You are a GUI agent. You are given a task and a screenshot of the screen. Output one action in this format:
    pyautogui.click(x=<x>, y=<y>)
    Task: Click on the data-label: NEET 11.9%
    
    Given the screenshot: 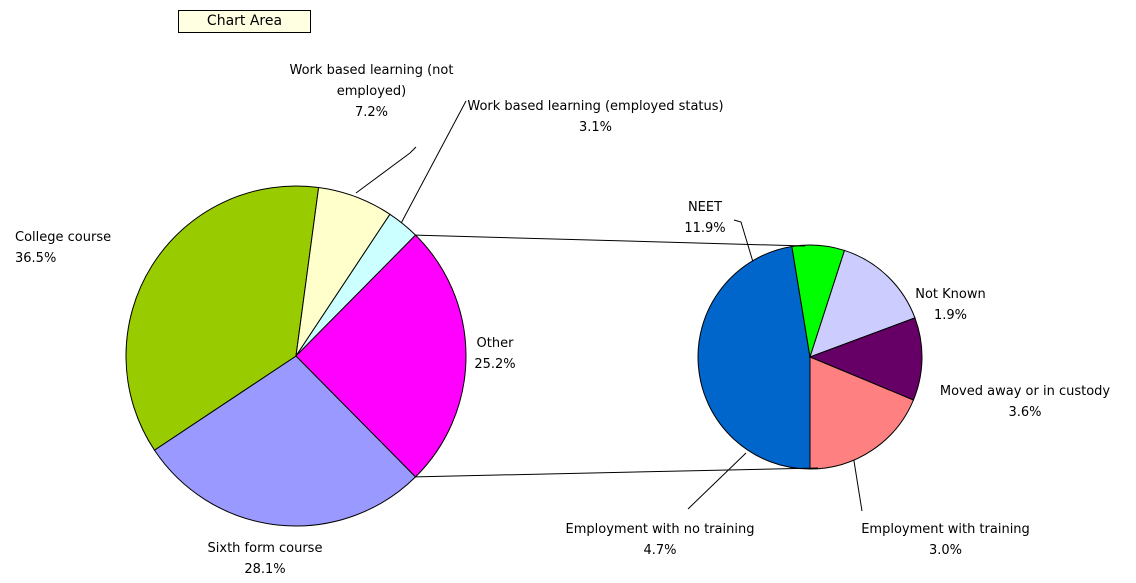 What is the action you would take?
    pyautogui.click(x=705, y=218)
    